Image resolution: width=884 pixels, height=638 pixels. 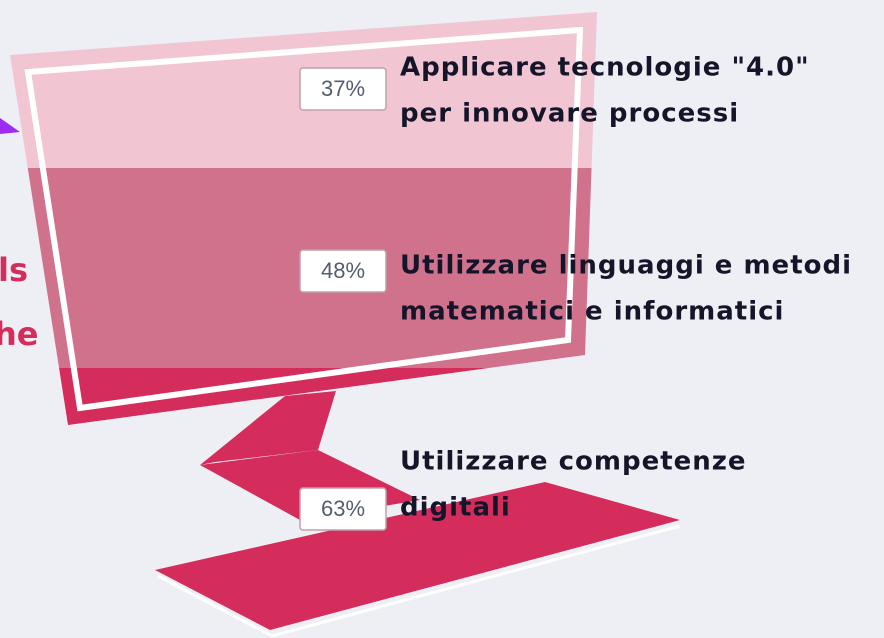 What do you see at coordinates (455, 508) in the screenshot?
I see `item-label: digitali` at bounding box center [455, 508].